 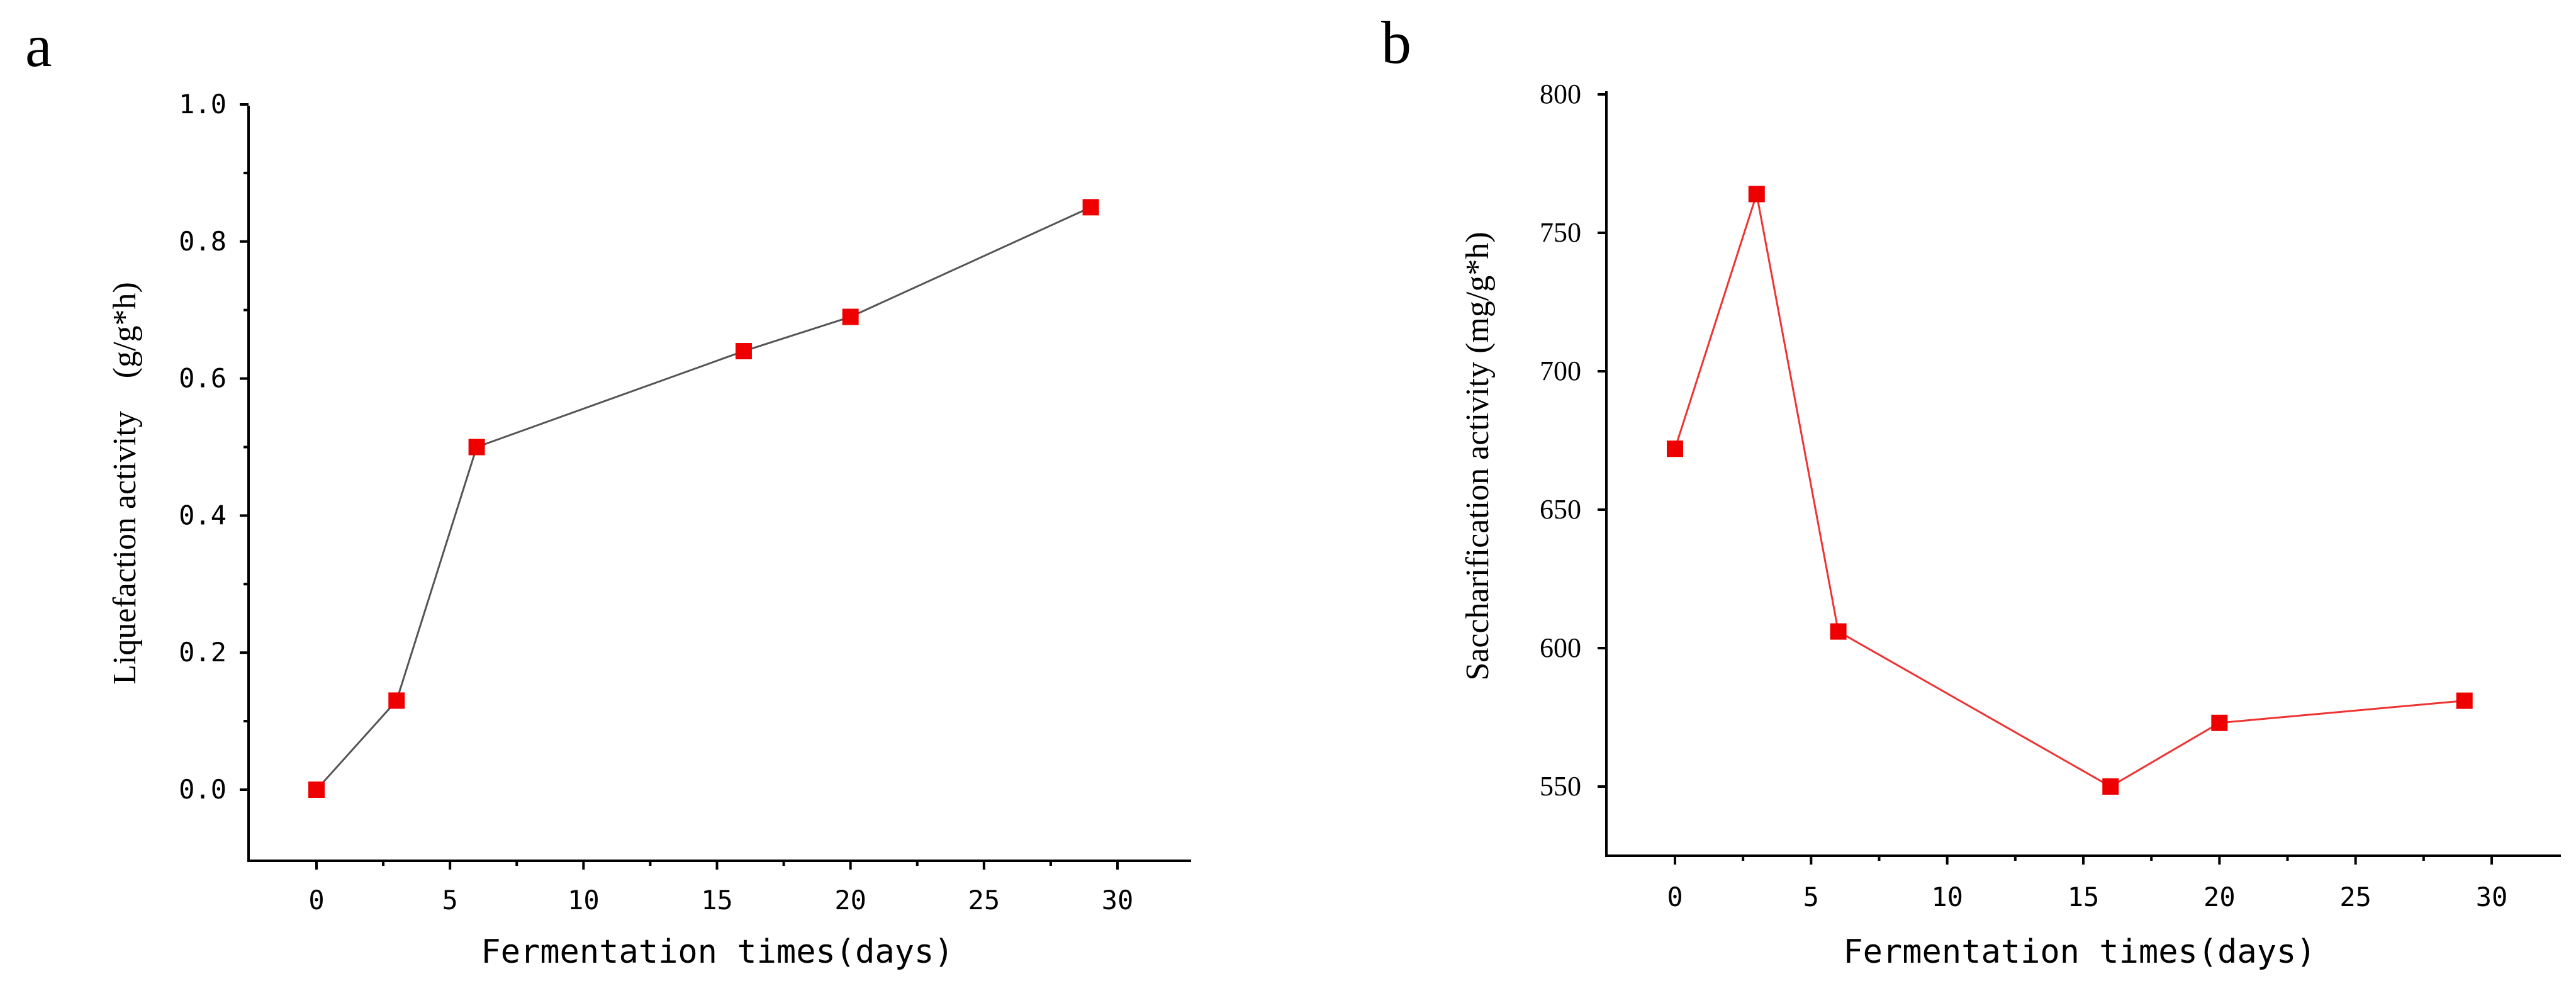 What do you see at coordinates (1560, 232) in the screenshot?
I see `panel-b-y-tick-label: 750` at bounding box center [1560, 232].